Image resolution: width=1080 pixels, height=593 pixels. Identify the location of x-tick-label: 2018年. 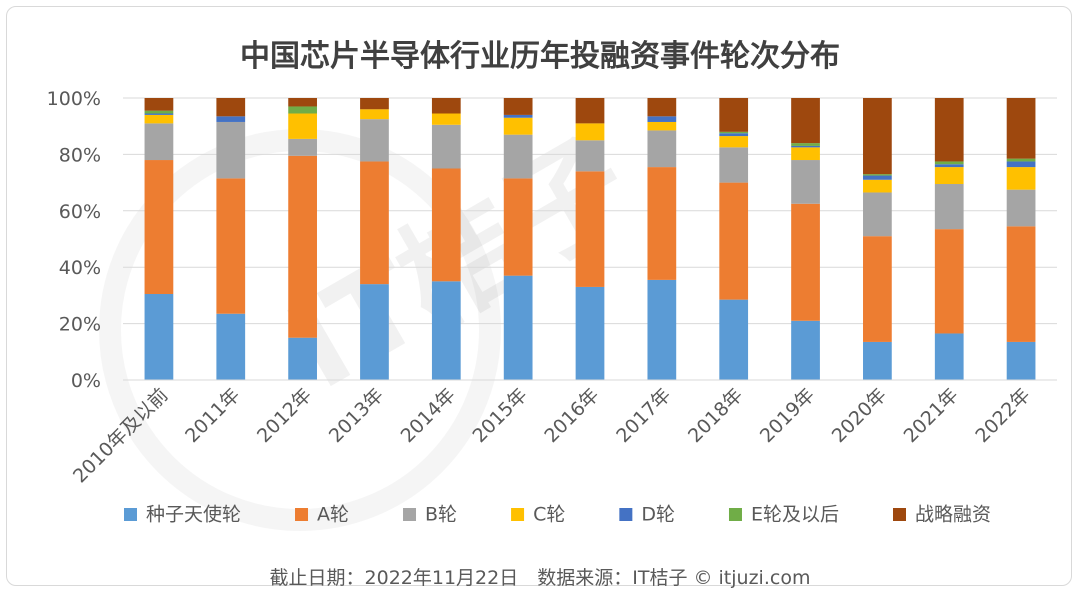
(715, 415).